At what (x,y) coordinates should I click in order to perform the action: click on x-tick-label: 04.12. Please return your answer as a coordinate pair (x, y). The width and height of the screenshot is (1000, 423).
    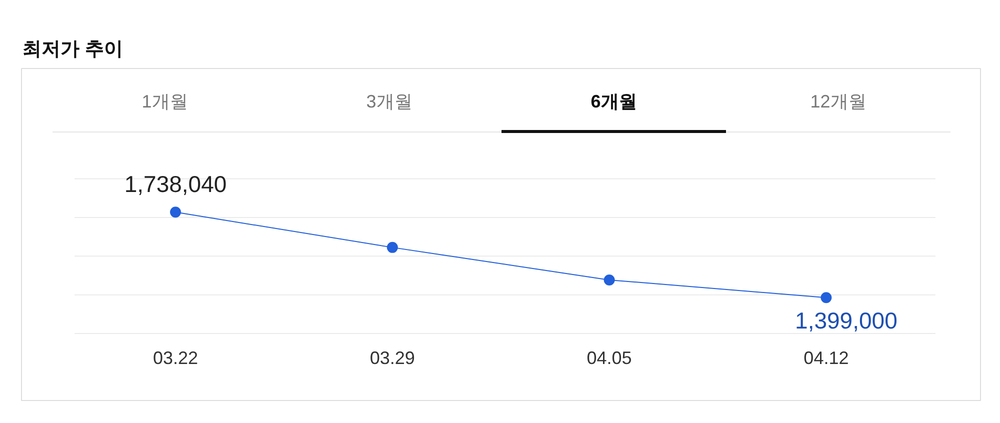
    Looking at the image, I should click on (826, 358).